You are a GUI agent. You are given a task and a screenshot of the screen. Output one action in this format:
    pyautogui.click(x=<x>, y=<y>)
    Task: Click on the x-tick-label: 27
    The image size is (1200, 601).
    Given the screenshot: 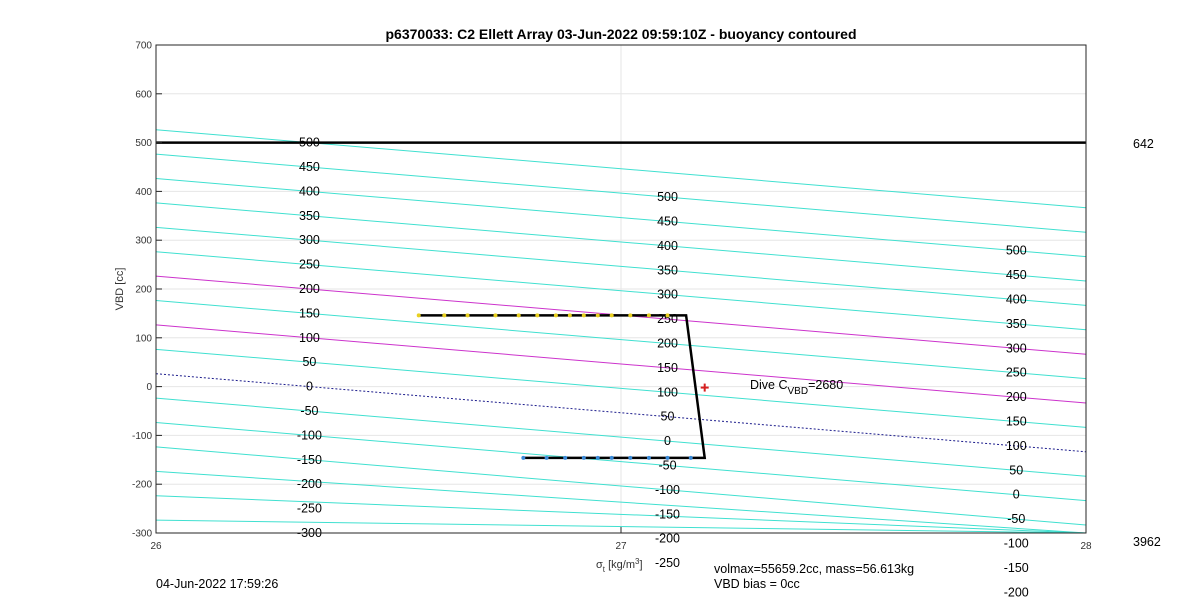 What is the action you would take?
    pyautogui.click(x=621, y=546)
    